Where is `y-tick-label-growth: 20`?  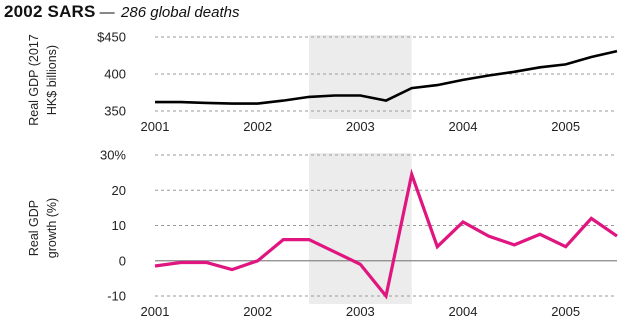
y-tick-label-growth: 20 is located at coordinates (119, 190).